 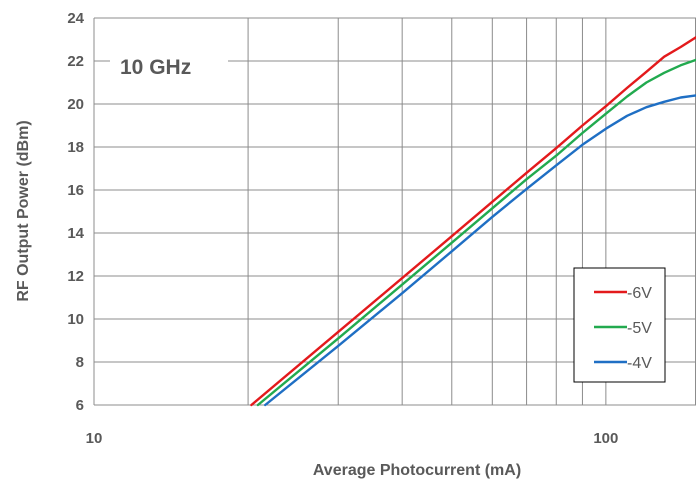 What do you see at coordinates (75, 147) in the screenshot?
I see `y-tick-label-6: 18` at bounding box center [75, 147].